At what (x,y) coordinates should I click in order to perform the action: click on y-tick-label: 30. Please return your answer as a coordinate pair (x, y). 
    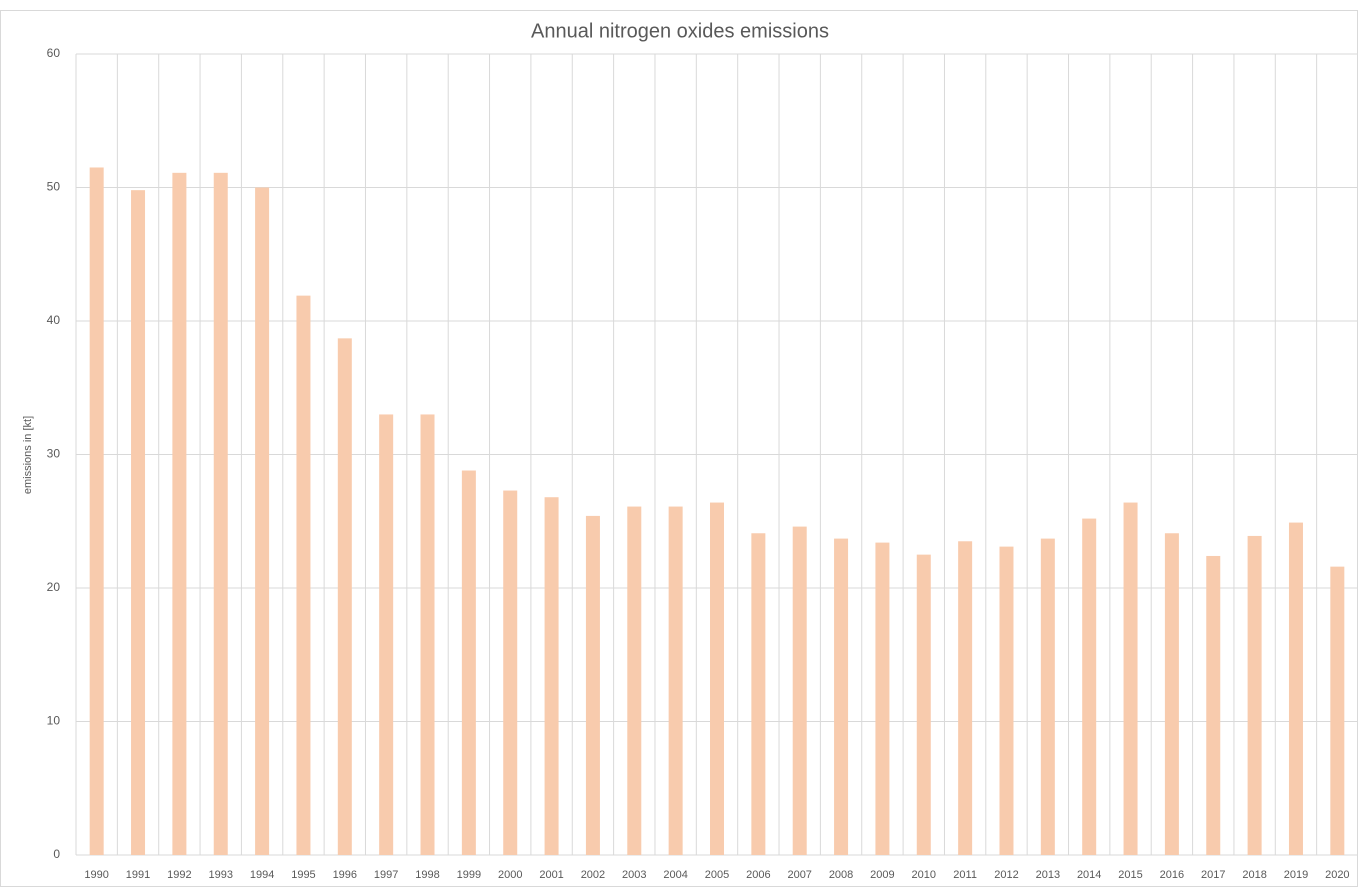
    Looking at the image, I should click on (54, 454).